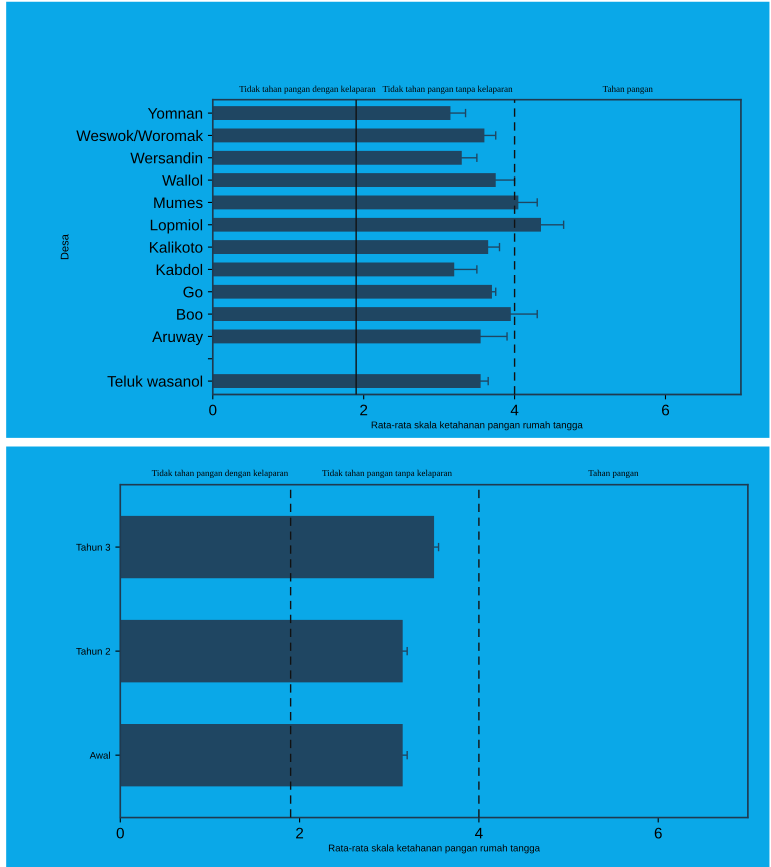  I want to click on y-tick-label: Yomnan, so click(175, 113).